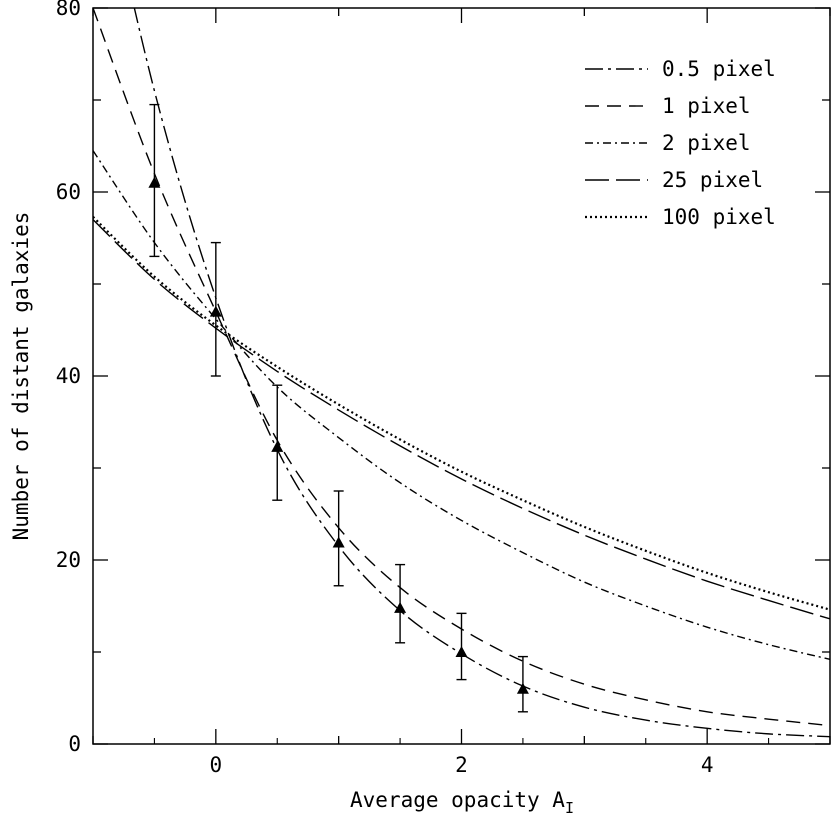 Image resolution: width=831 pixels, height=839 pixels. I want to click on legend-label: 100 pixel, so click(719, 217).